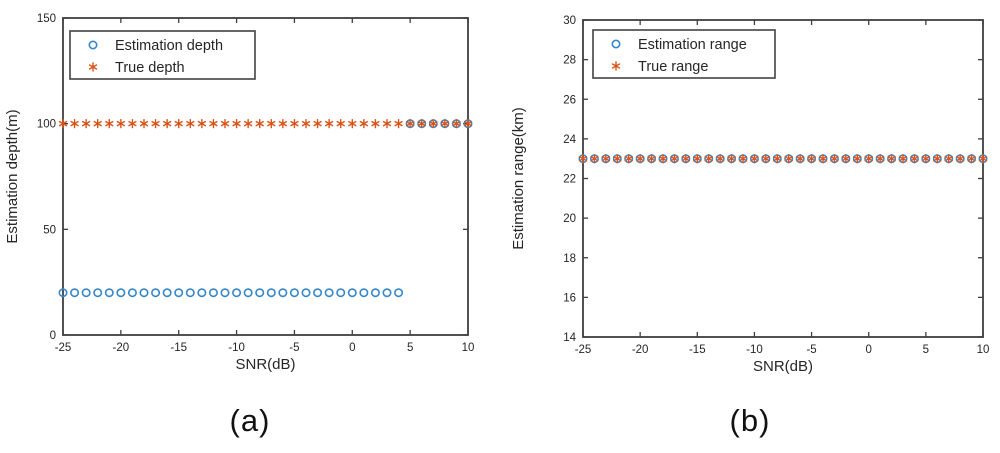 The image size is (1000, 453). I want to click on y-tick-label: 26, so click(569, 100).